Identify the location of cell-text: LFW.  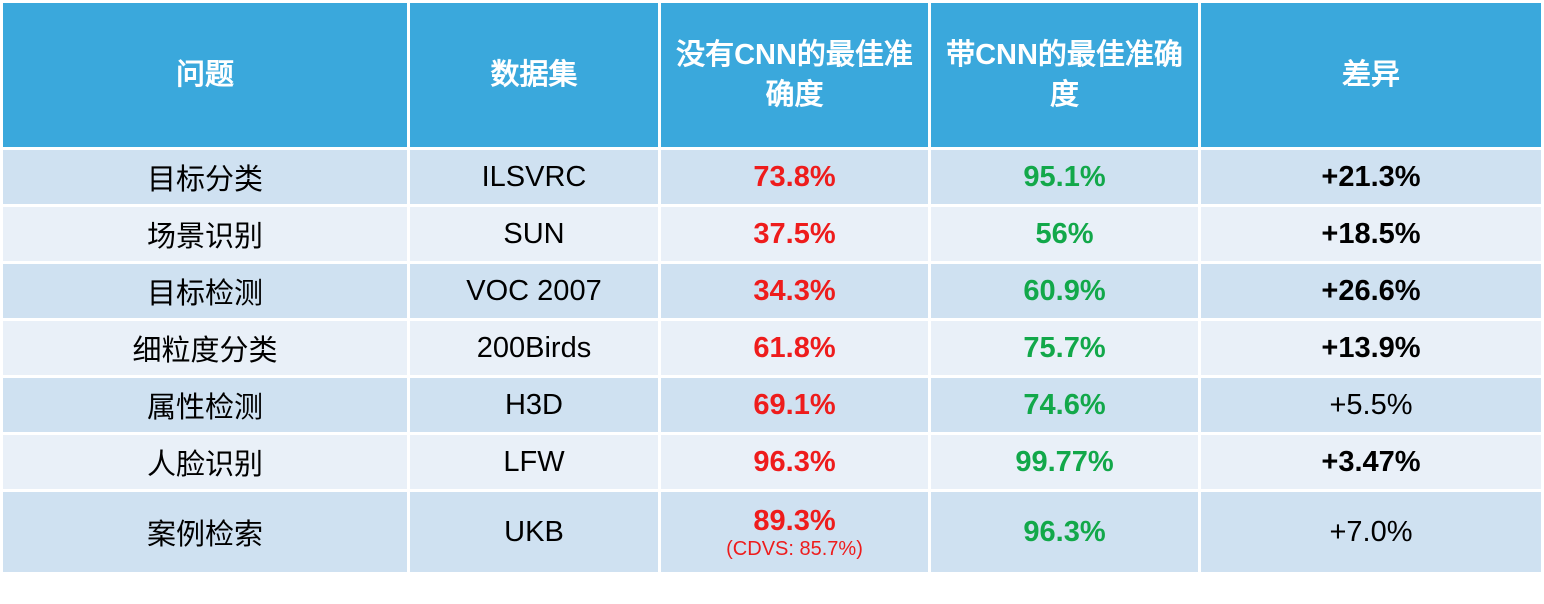
(534, 461).